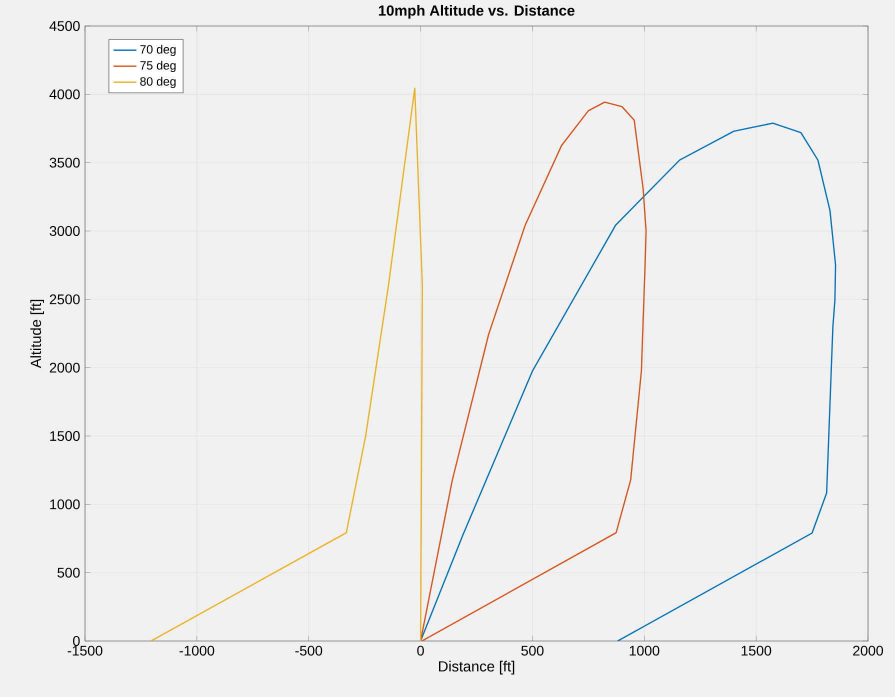 The height and width of the screenshot is (697, 895). Describe the element at coordinates (645, 651) in the screenshot. I see `x-tick-label: 1000` at that location.